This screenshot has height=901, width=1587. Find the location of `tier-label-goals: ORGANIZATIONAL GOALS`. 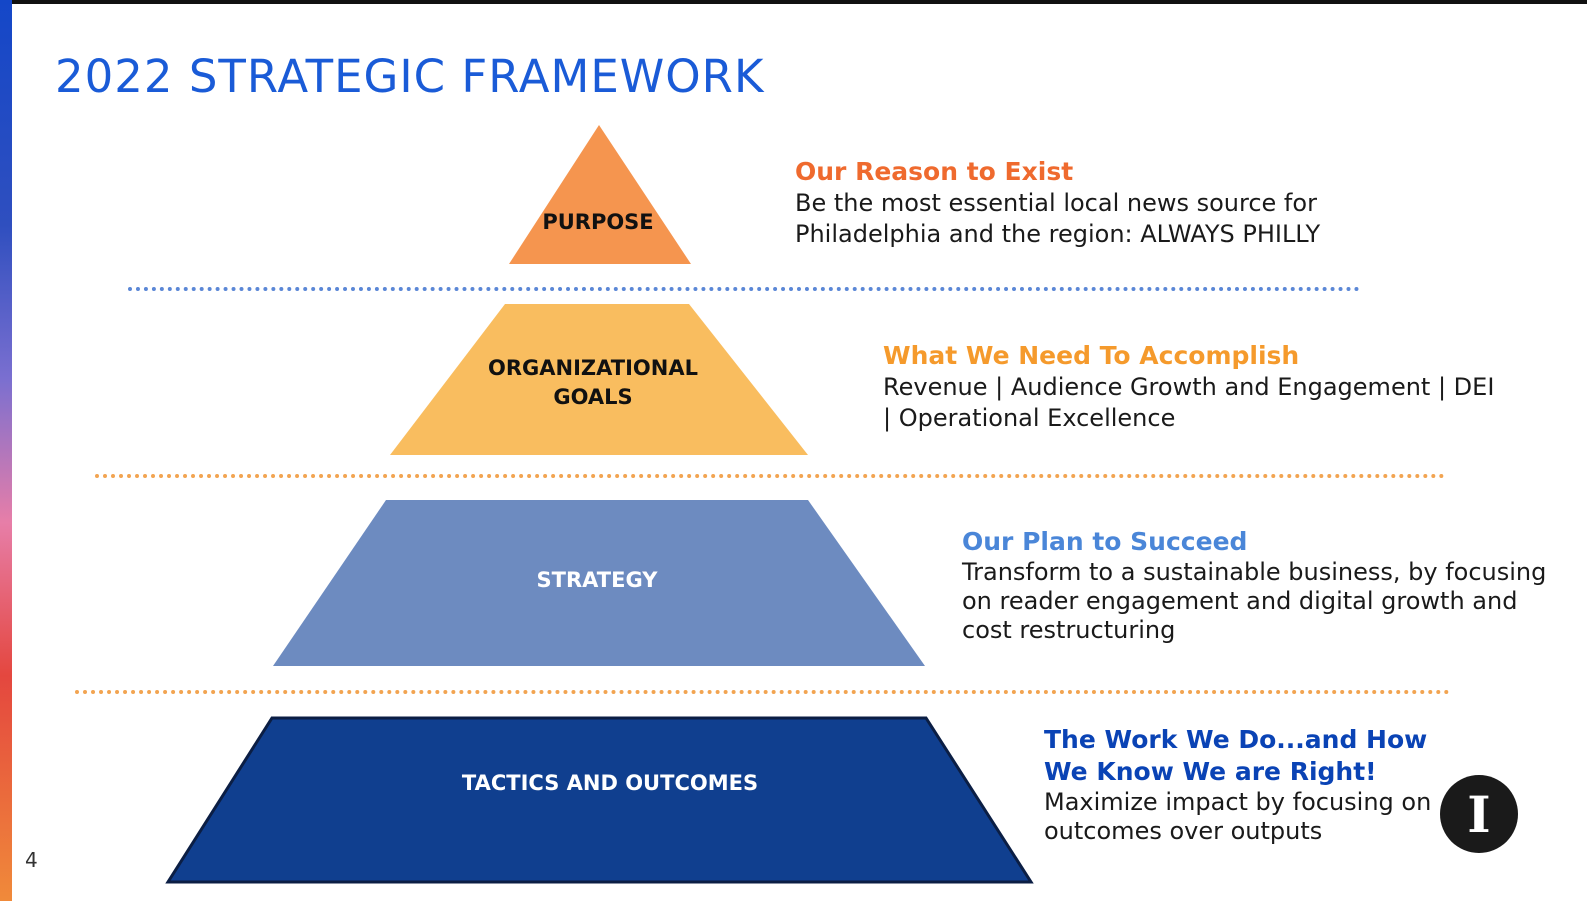

tier-label-goals: ORGANIZATIONAL GOALS is located at coordinates (593, 382).